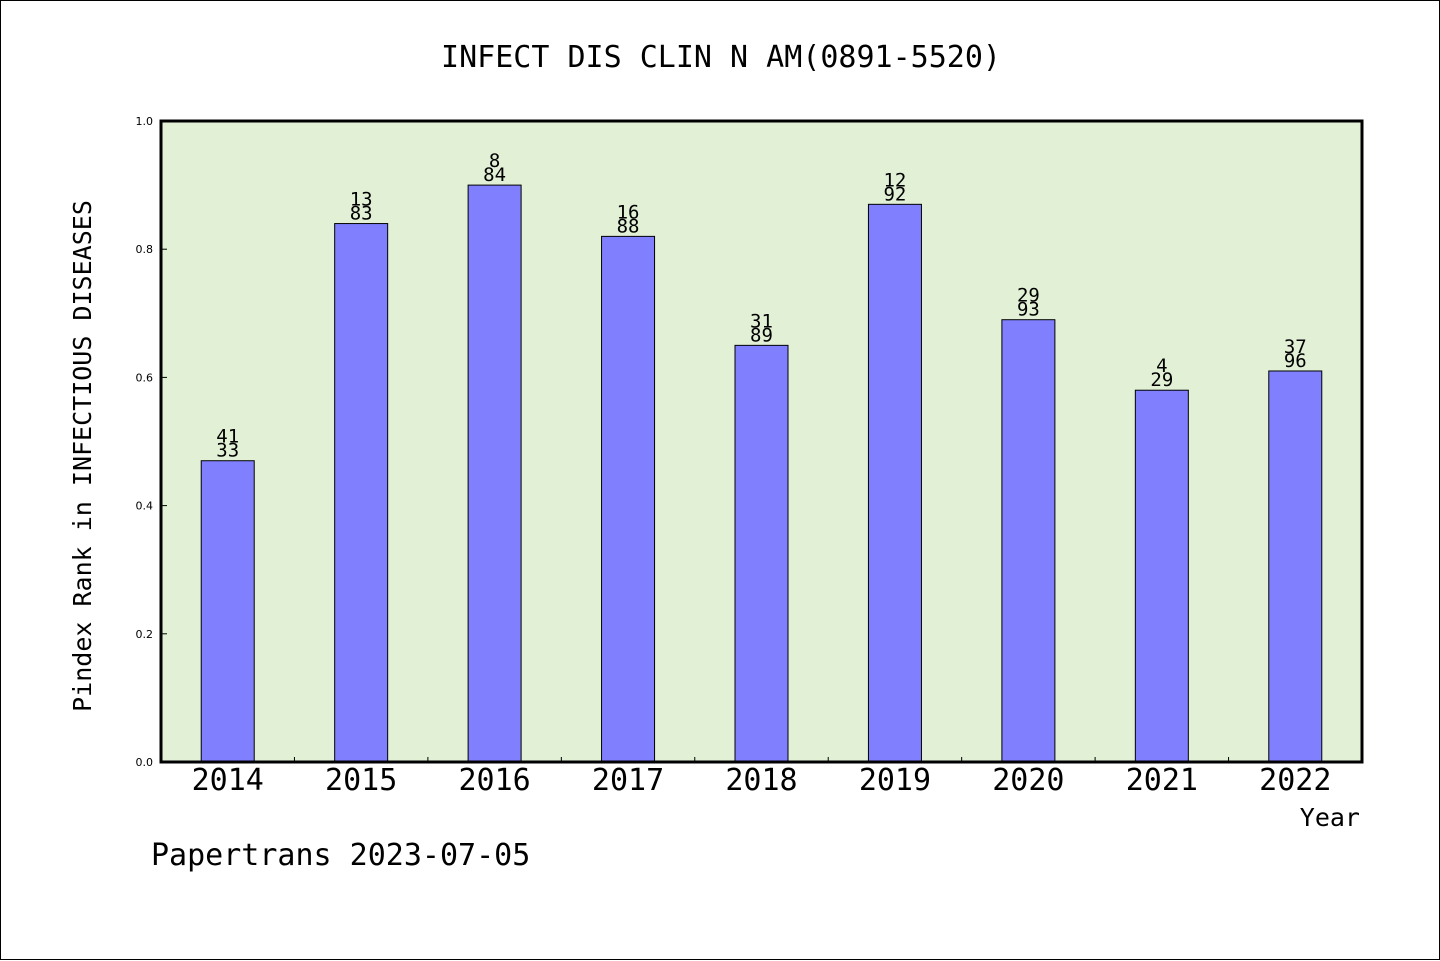 The image size is (1440, 961). Describe the element at coordinates (227, 451) in the screenshot. I see `bar-label-bottom: 33` at that location.